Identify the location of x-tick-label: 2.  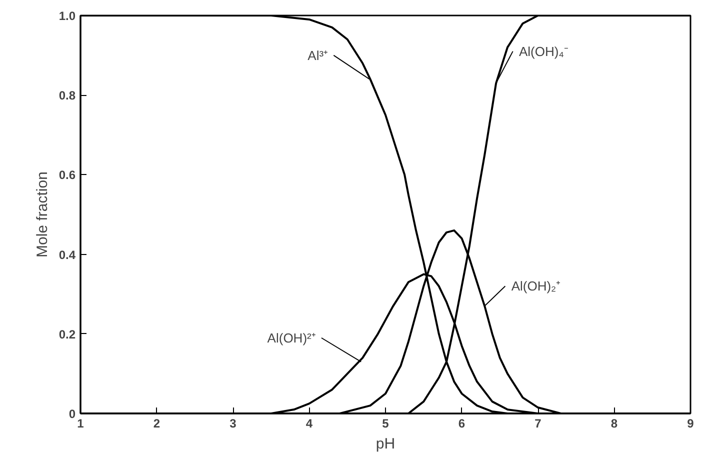
(156, 423).